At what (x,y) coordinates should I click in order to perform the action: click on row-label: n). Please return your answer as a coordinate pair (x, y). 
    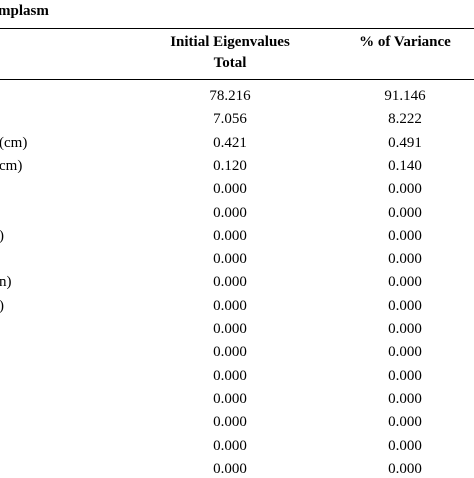
    Looking at the image, I should click on (6, 282).